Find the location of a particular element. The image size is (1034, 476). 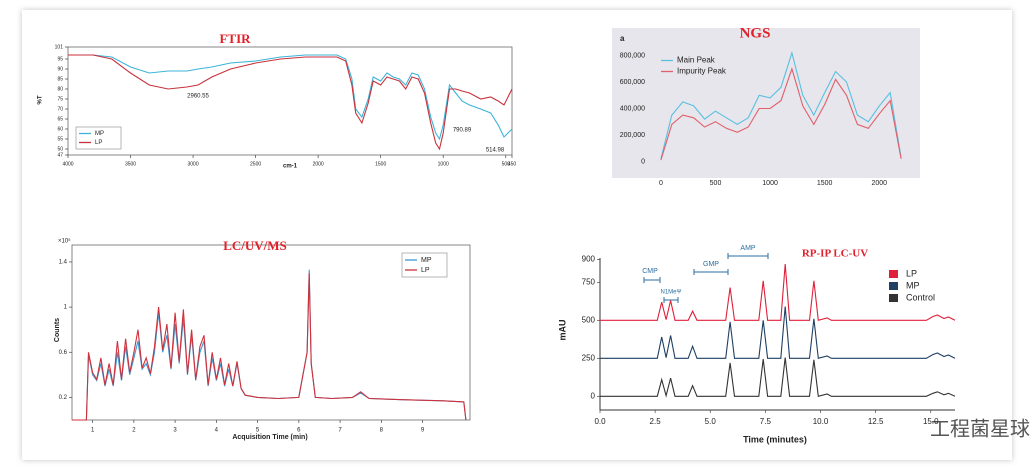

x-axis-label: Time (minutes) is located at coordinates (775, 439).